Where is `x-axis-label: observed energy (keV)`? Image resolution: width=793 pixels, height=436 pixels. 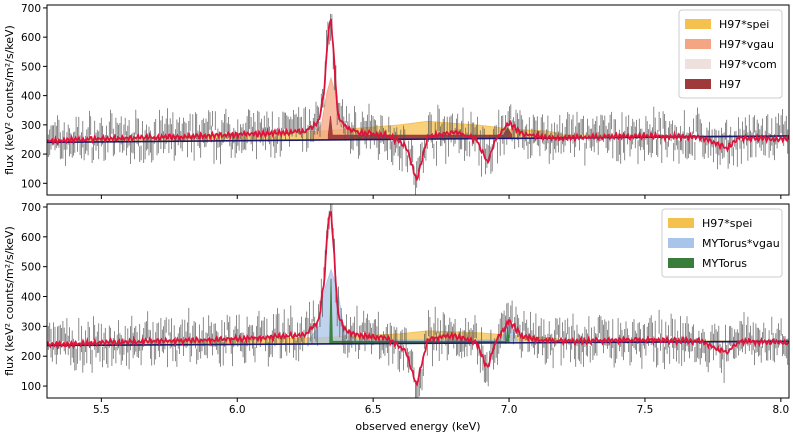 x-axis-label: observed energy (keV) is located at coordinates (417, 426).